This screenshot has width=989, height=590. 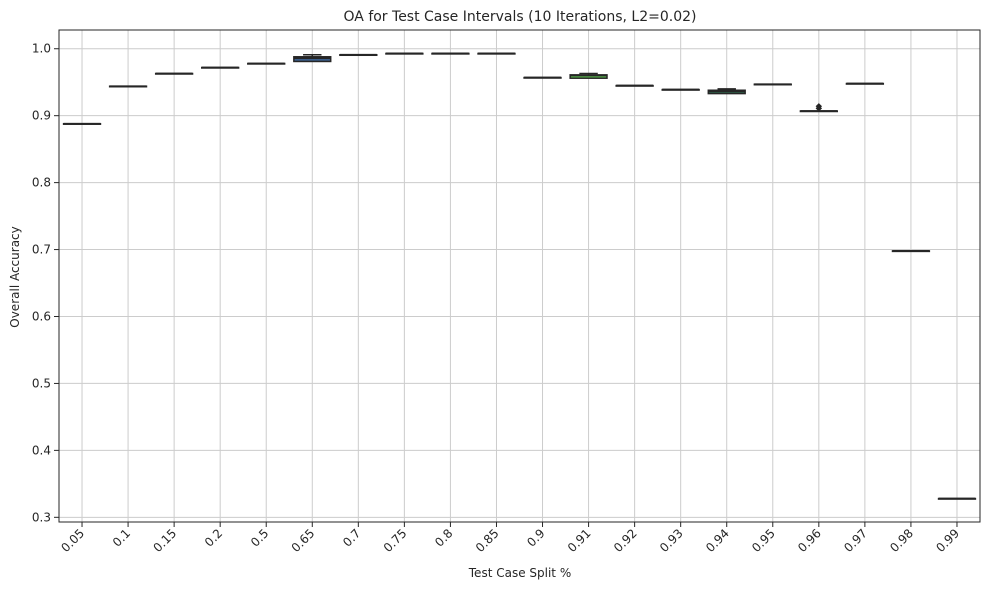 I want to click on x-tick-label: 0.99, so click(x=947, y=540).